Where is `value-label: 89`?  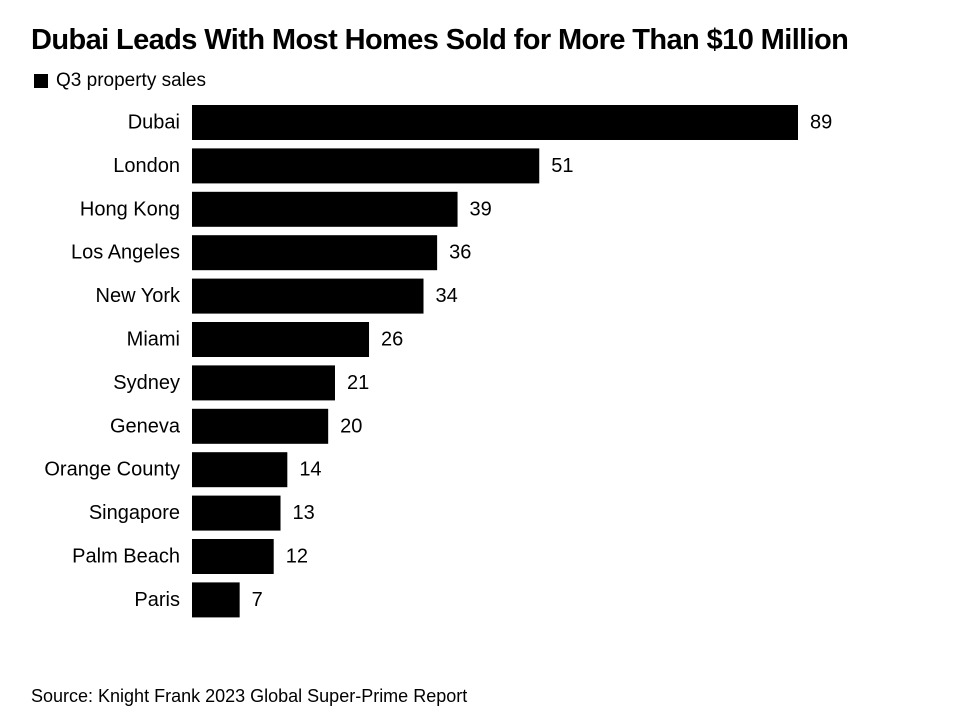
value-label: 89 is located at coordinates (821, 123).